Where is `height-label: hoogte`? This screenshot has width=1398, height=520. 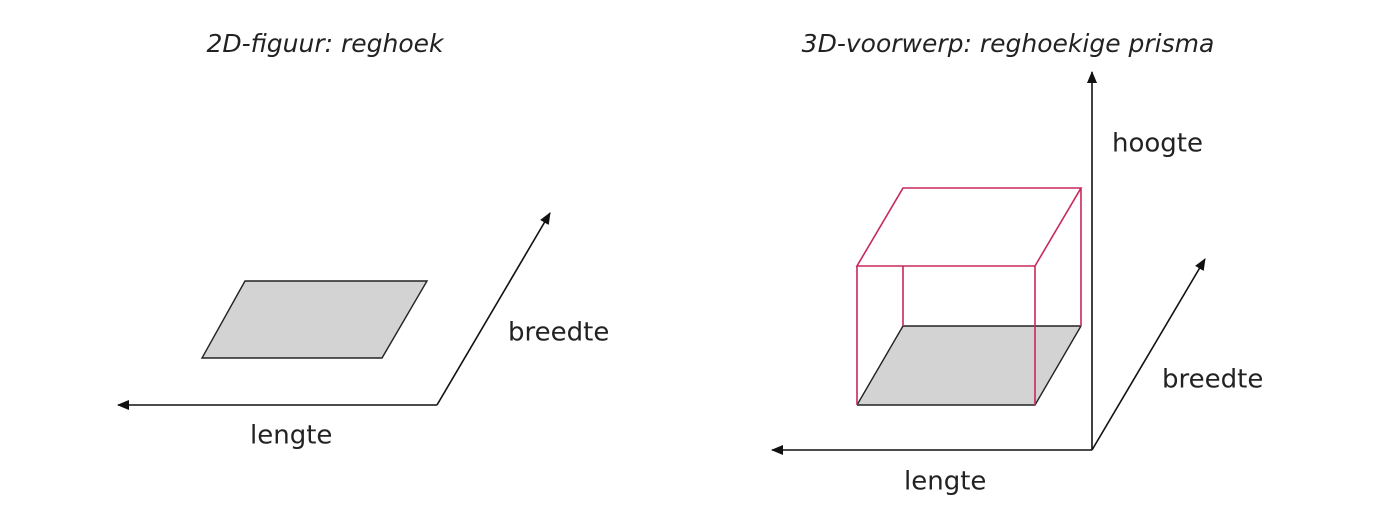
height-label: hoogte is located at coordinates (1157, 144).